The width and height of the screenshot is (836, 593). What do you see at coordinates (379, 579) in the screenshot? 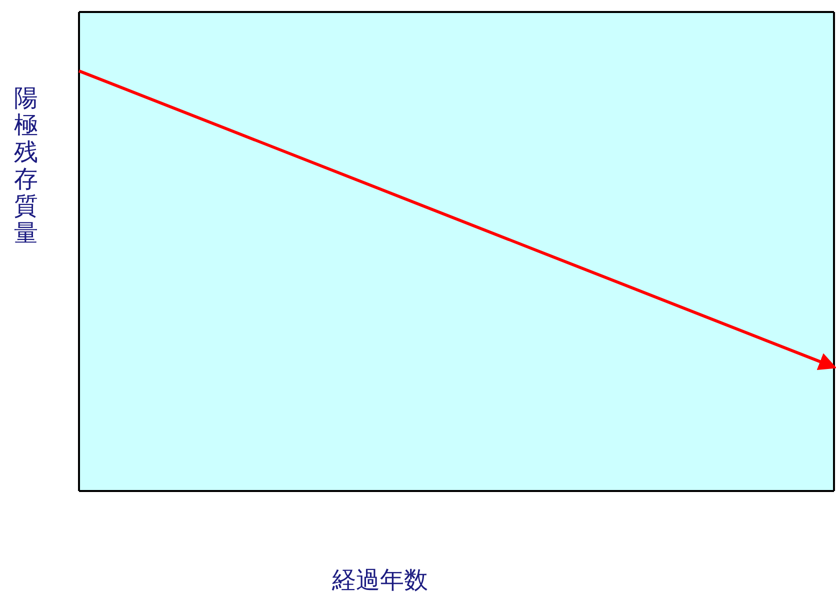
I see `x-axis-title: 経過年数` at bounding box center [379, 579].